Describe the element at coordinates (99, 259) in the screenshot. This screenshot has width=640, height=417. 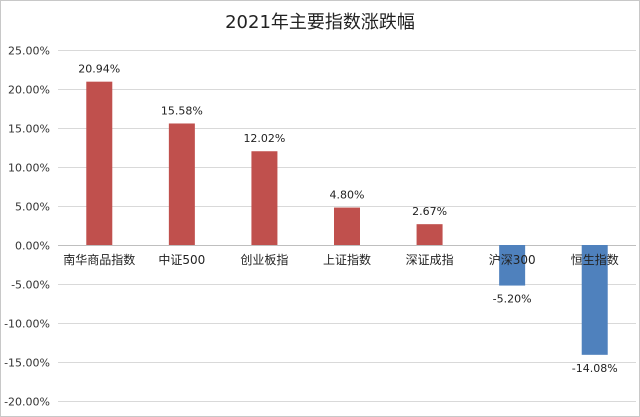
I see `category-label: 南华商品指数` at that location.